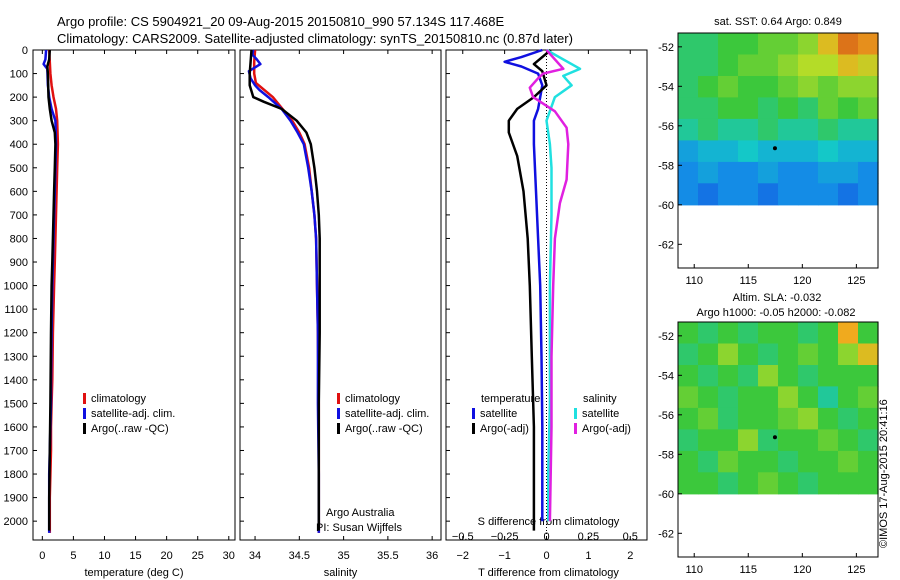 Image resolution: width=900 pixels, height=580 pixels. What do you see at coordinates (19, 239) in the screenshot?
I see `depth-tick-label: 800` at bounding box center [19, 239].